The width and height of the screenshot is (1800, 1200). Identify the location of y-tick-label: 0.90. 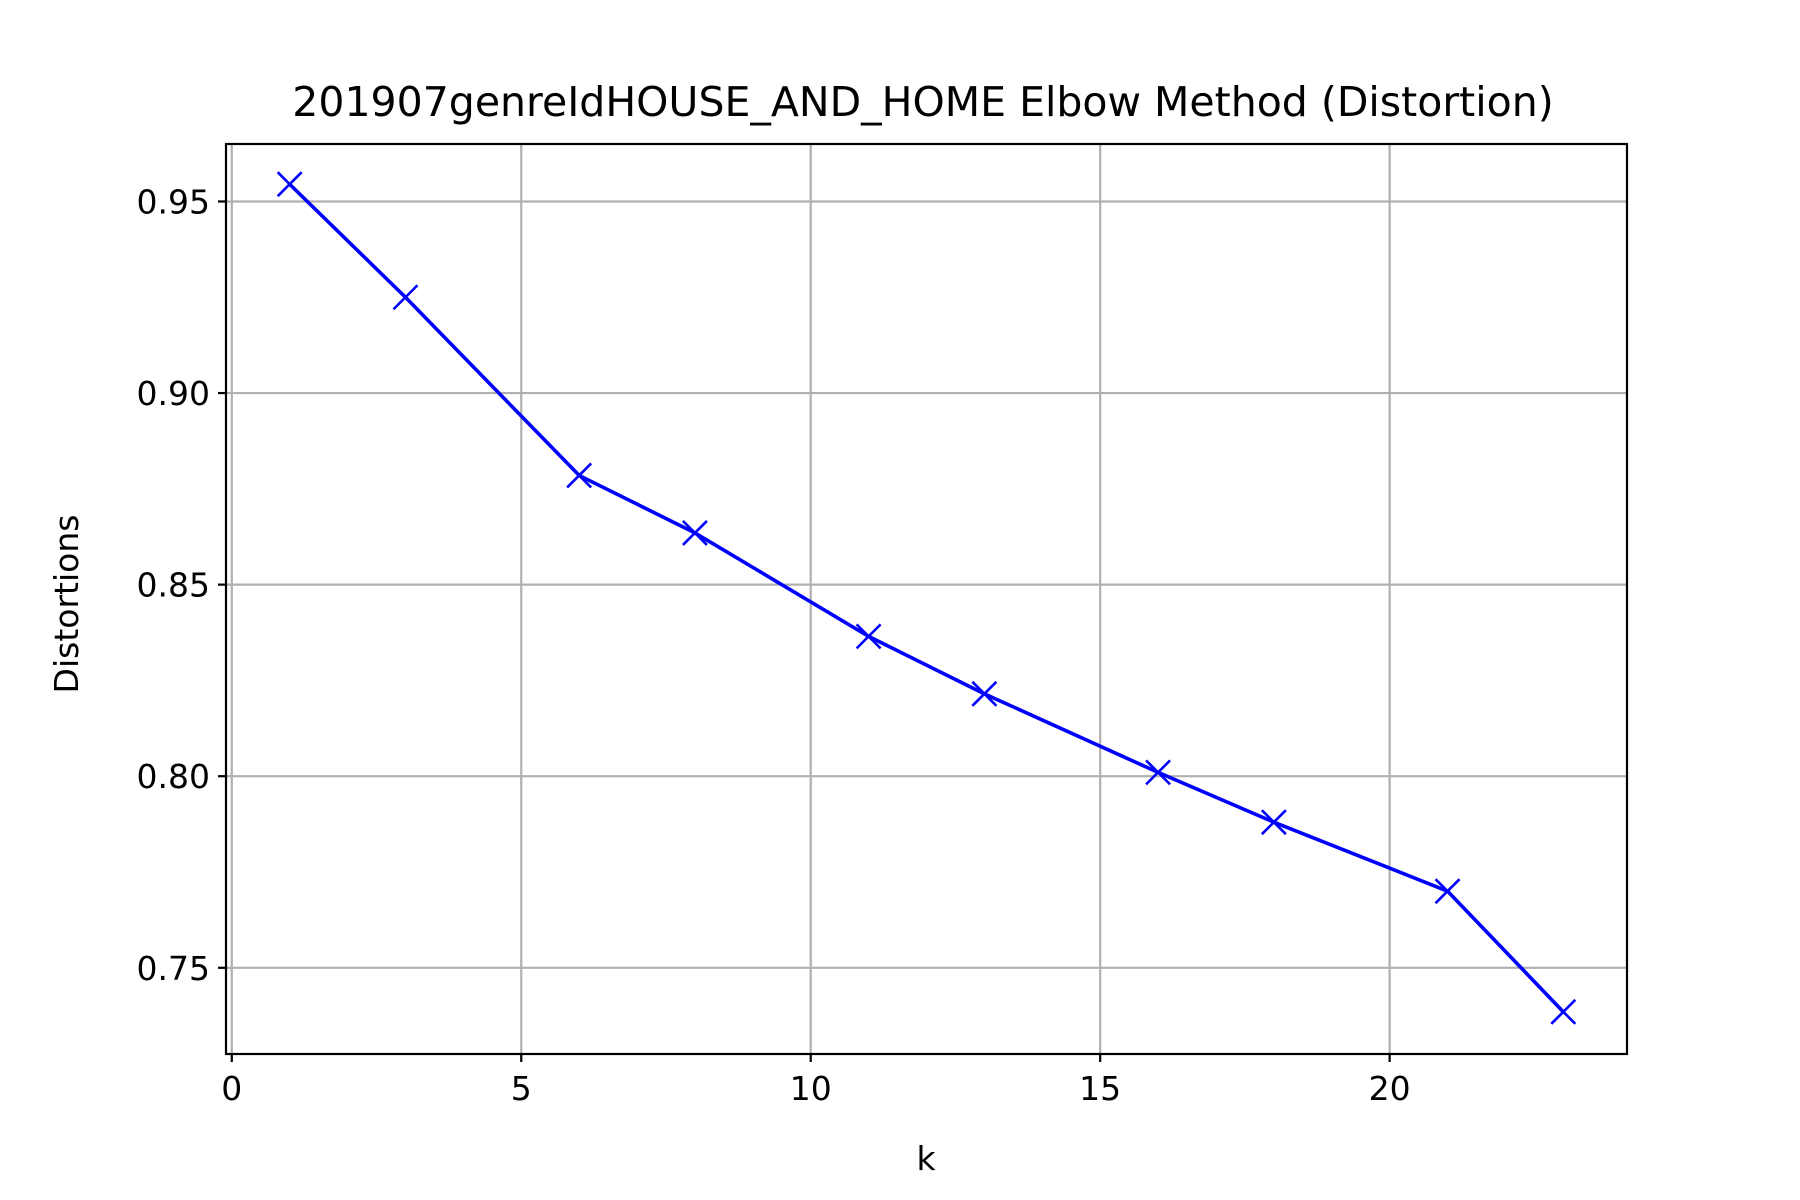
(173, 393).